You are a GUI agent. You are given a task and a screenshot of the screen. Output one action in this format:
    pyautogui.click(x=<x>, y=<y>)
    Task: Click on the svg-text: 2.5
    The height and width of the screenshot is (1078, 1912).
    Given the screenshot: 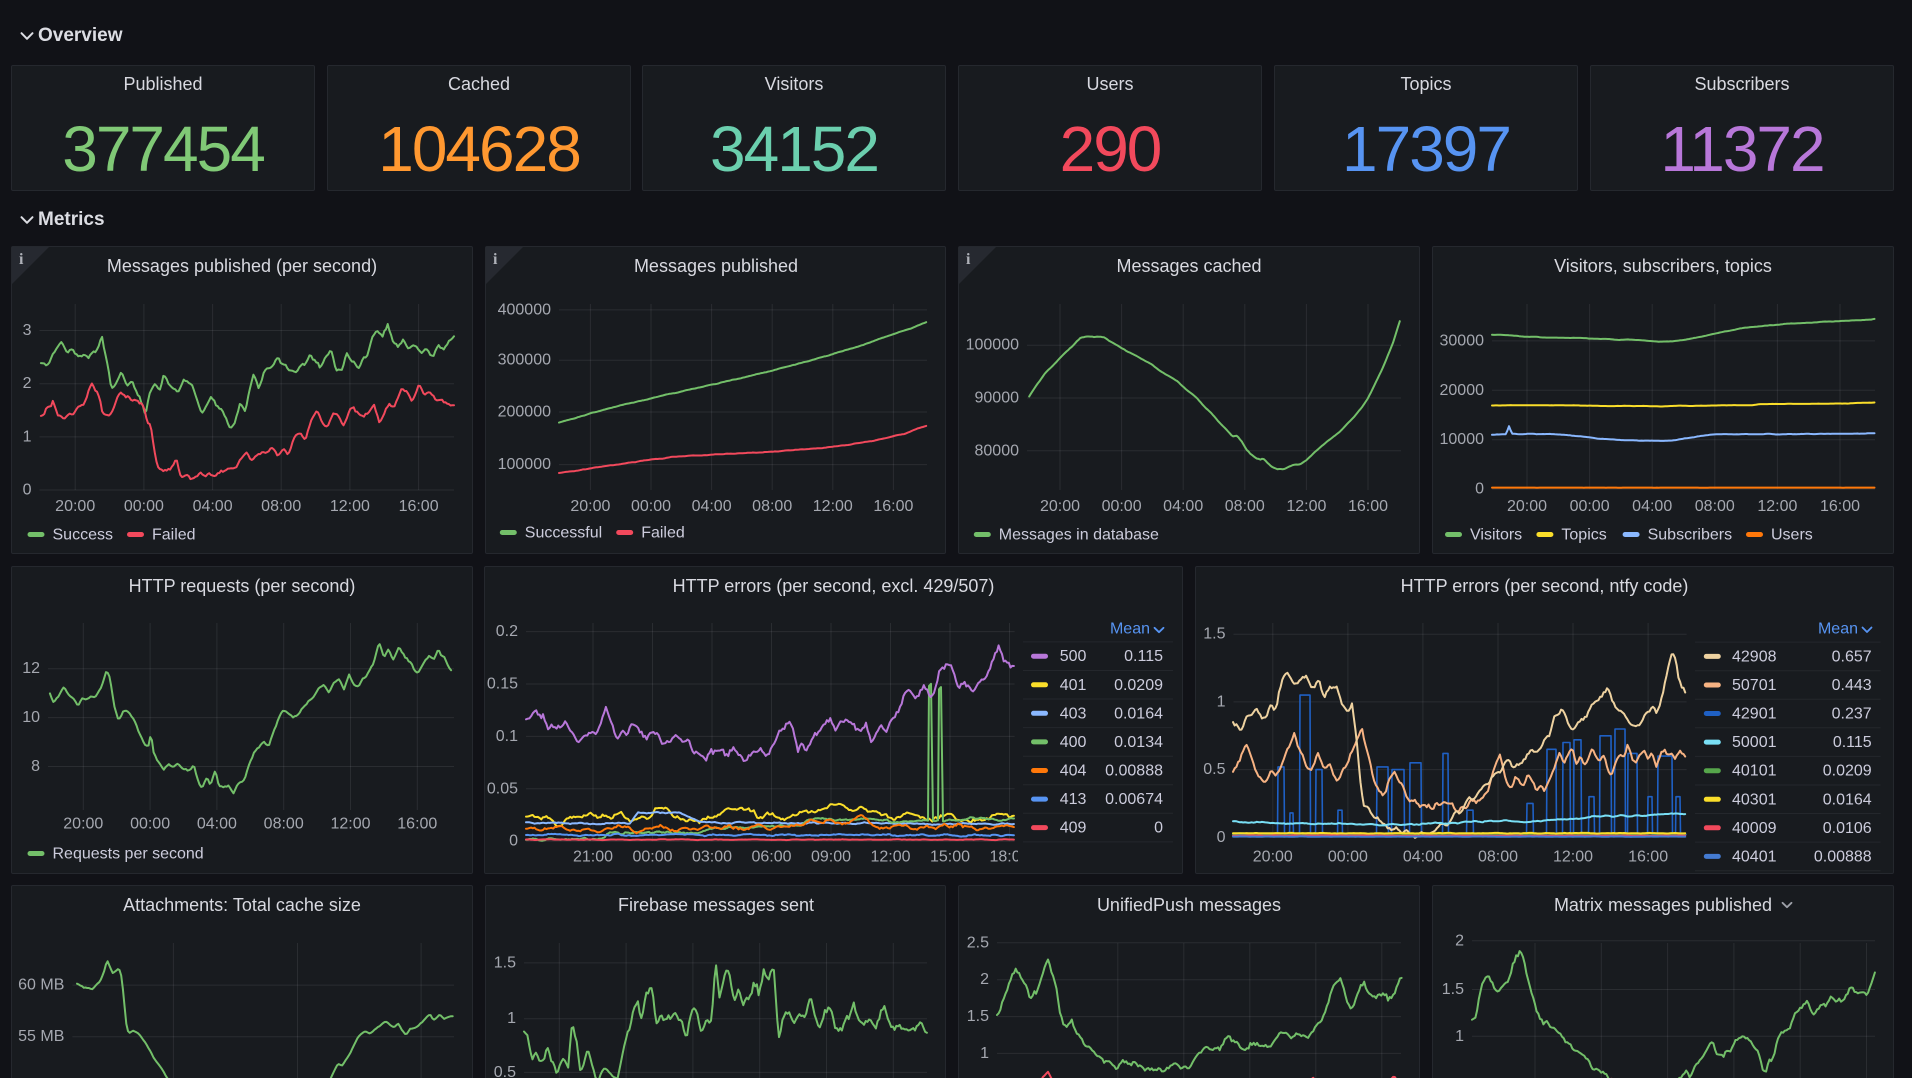 What is the action you would take?
    pyautogui.click(x=978, y=942)
    